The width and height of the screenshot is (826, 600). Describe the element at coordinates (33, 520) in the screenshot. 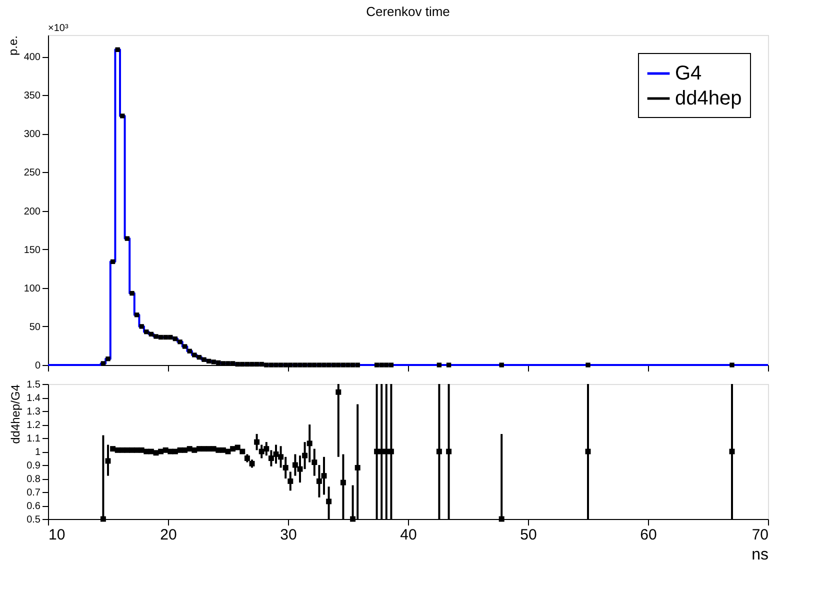

I see `y-tick-label: 0.5` at that location.